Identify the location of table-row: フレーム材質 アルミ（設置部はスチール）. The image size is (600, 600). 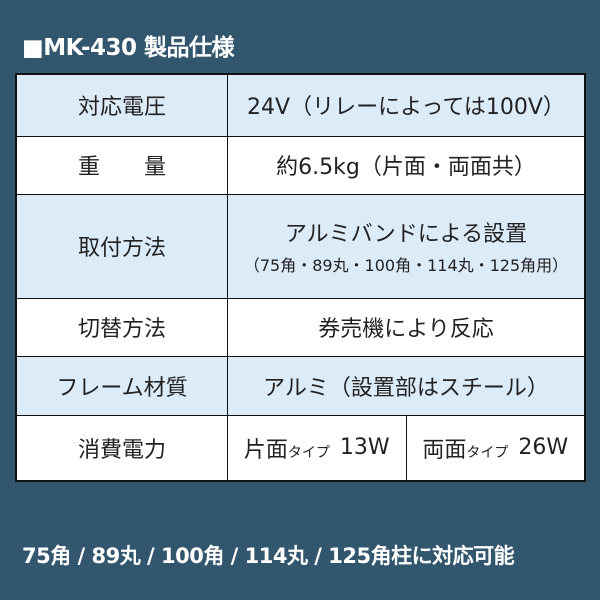
(300, 385).